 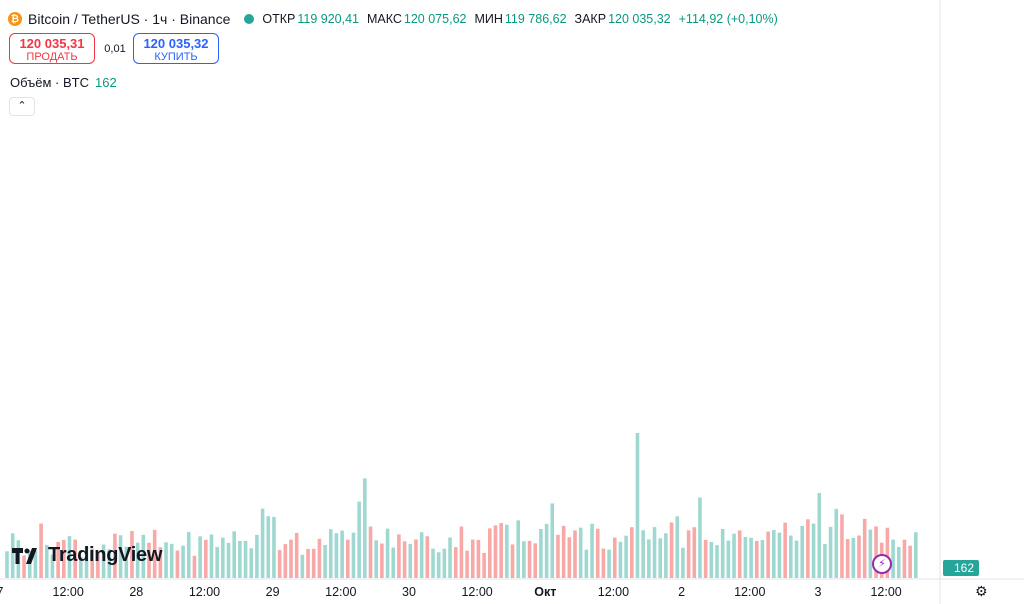 I want to click on buy-button: 120 035,32 КУПИТЬ, so click(x=176, y=48).